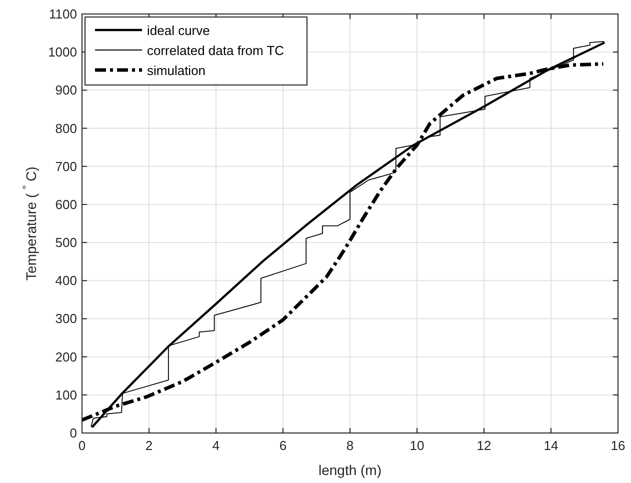 This screenshot has height=483, width=631. I want to click on x-tick-label: 2, so click(149, 445).